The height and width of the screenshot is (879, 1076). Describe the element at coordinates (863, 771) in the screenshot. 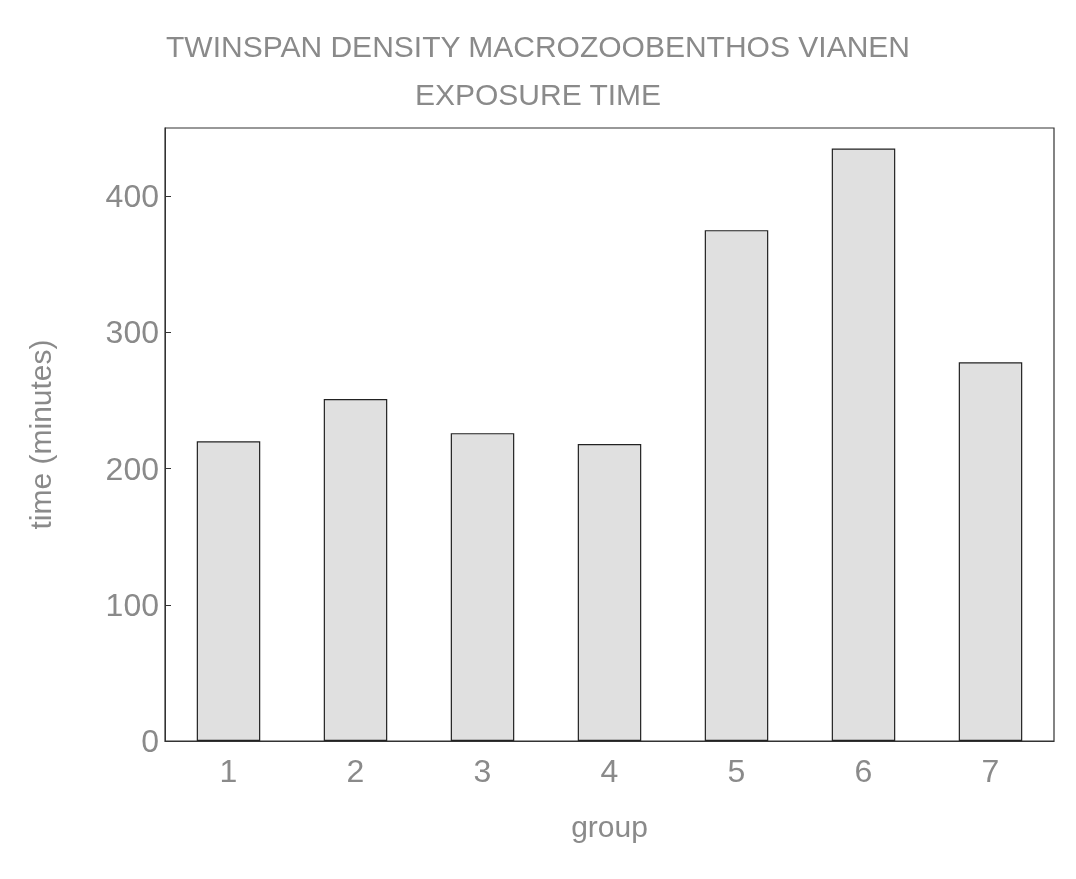

I see `x-tick-label: 6` at that location.